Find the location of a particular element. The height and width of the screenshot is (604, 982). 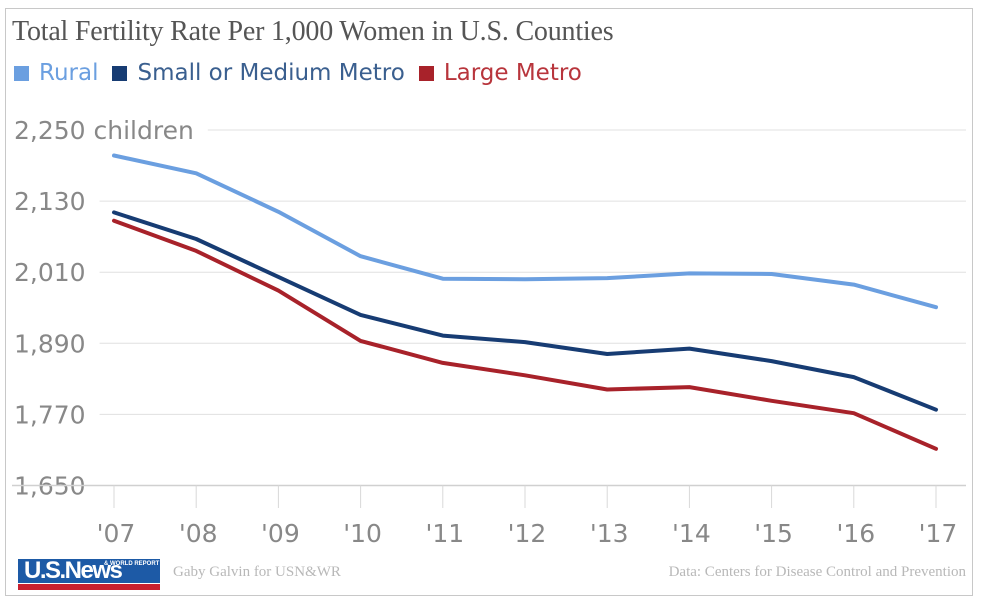

x-tick-label: '08 is located at coordinates (198, 533).